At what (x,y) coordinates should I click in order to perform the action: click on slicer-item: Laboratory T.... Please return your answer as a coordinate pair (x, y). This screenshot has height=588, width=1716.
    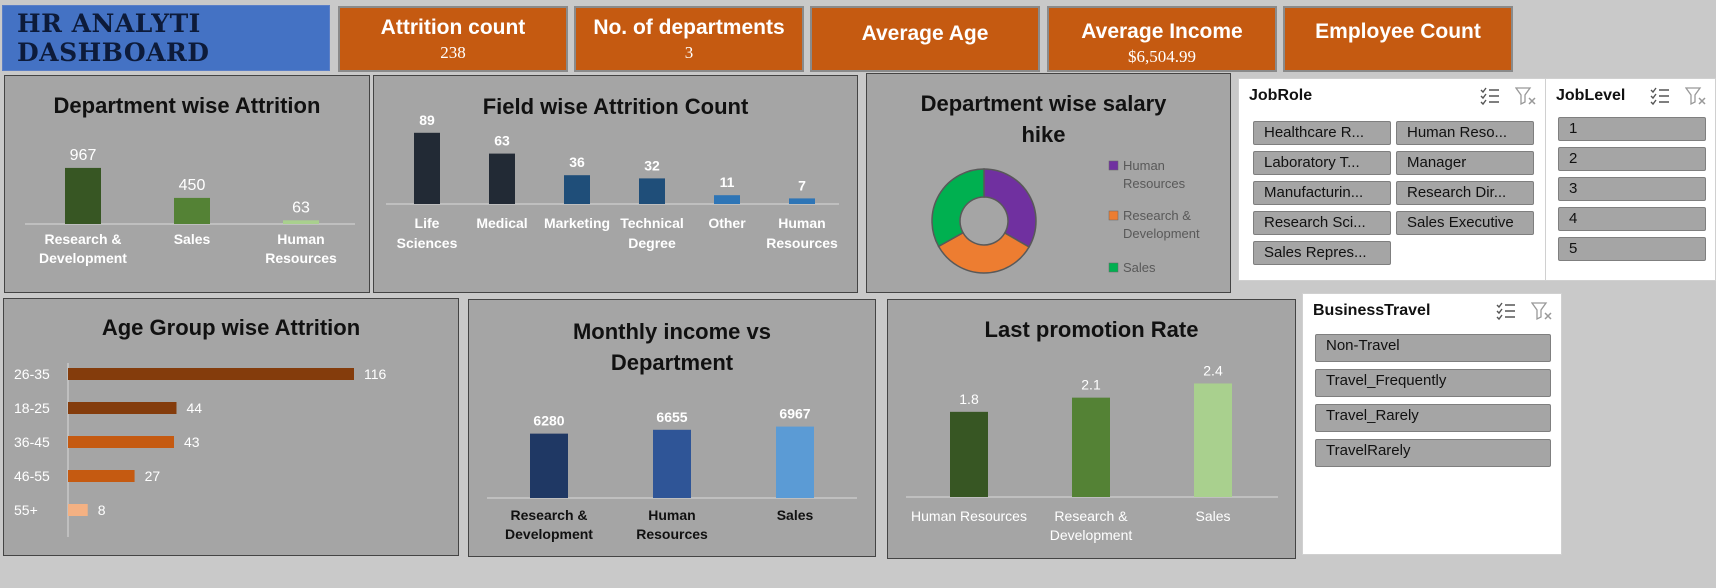
    Looking at the image, I should click on (1322, 163).